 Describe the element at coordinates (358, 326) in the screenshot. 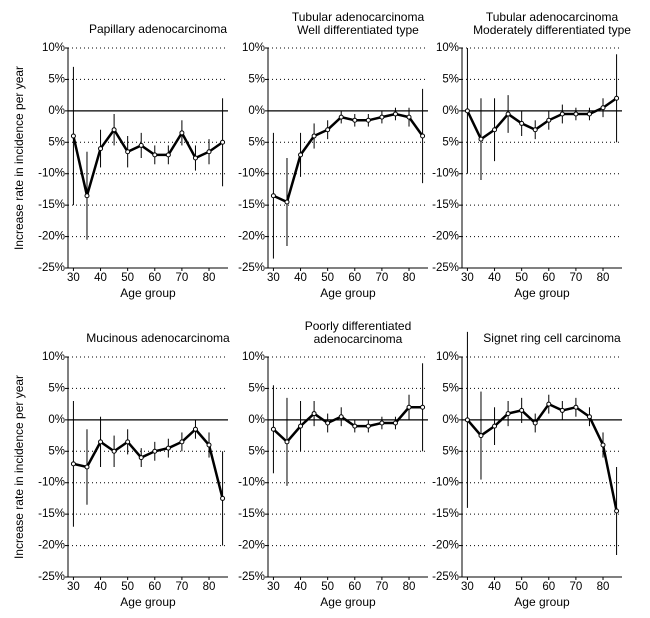

I see `panel-title: Poorly differentiated` at that location.